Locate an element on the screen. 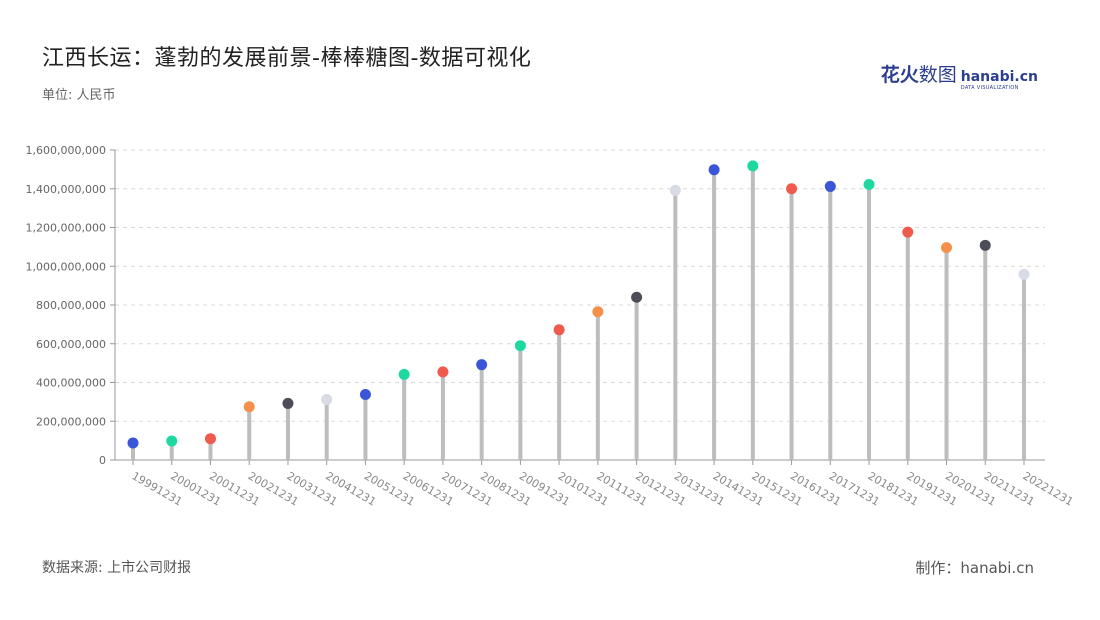 The width and height of the screenshot is (1100, 620). unit-label: 单位: 人民币 is located at coordinates (79, 95).